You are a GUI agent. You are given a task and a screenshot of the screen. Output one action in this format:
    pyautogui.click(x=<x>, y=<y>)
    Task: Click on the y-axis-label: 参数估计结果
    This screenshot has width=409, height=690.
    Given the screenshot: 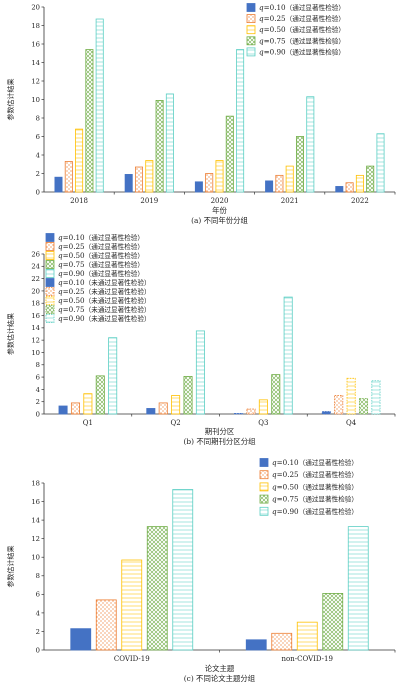 What is the action you would take?
    pyautogui.click(x=10, y=567)
    